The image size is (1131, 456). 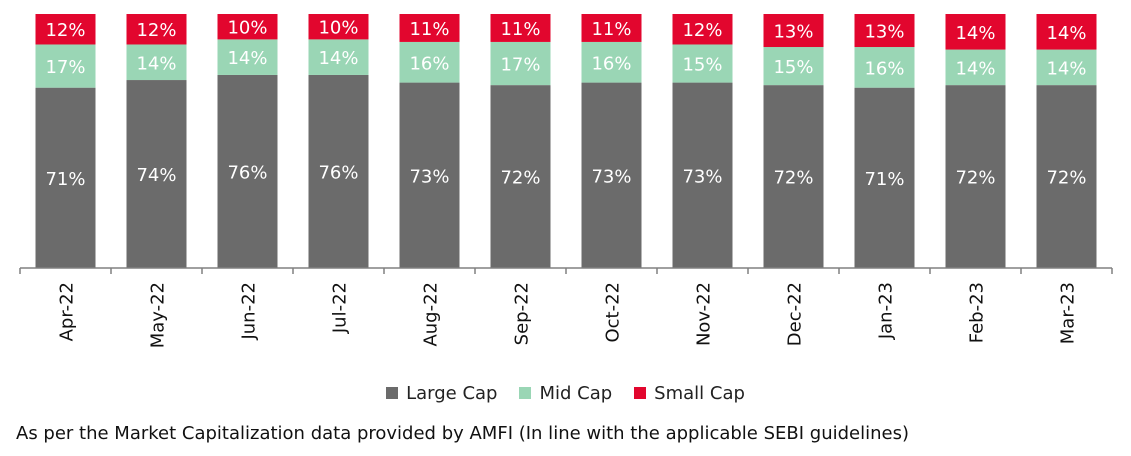 I want to click on legend-swatch-mid-cap, so click(x=525, y=393).